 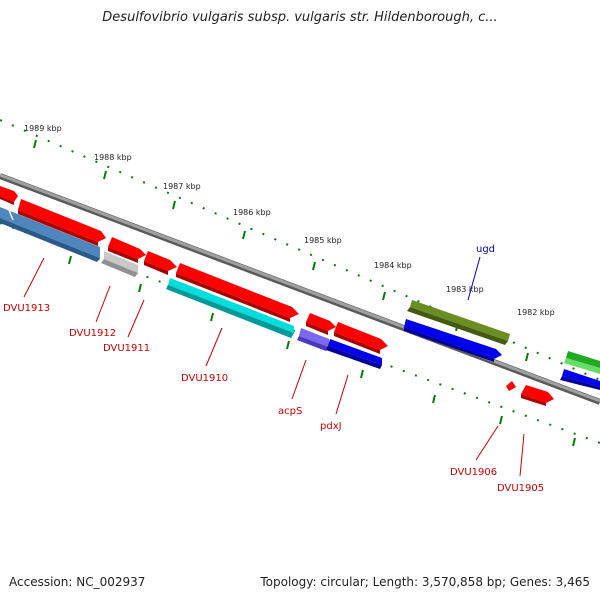 I want to click on gene-dvu1905, so click(x=537, y=395).